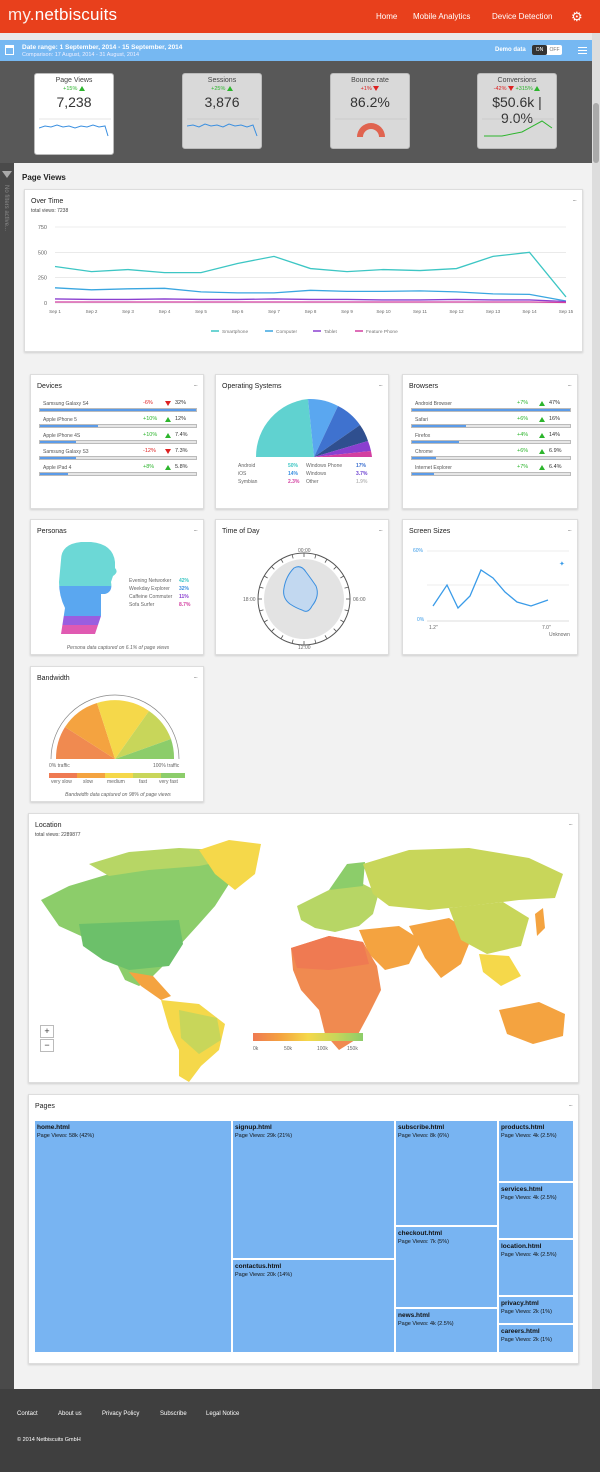 The height and width of the screenshot is (1472, 600). Describe the element at coordinates (596, 133) in the screenshot. I see `scrollbar-thumb` at that location.